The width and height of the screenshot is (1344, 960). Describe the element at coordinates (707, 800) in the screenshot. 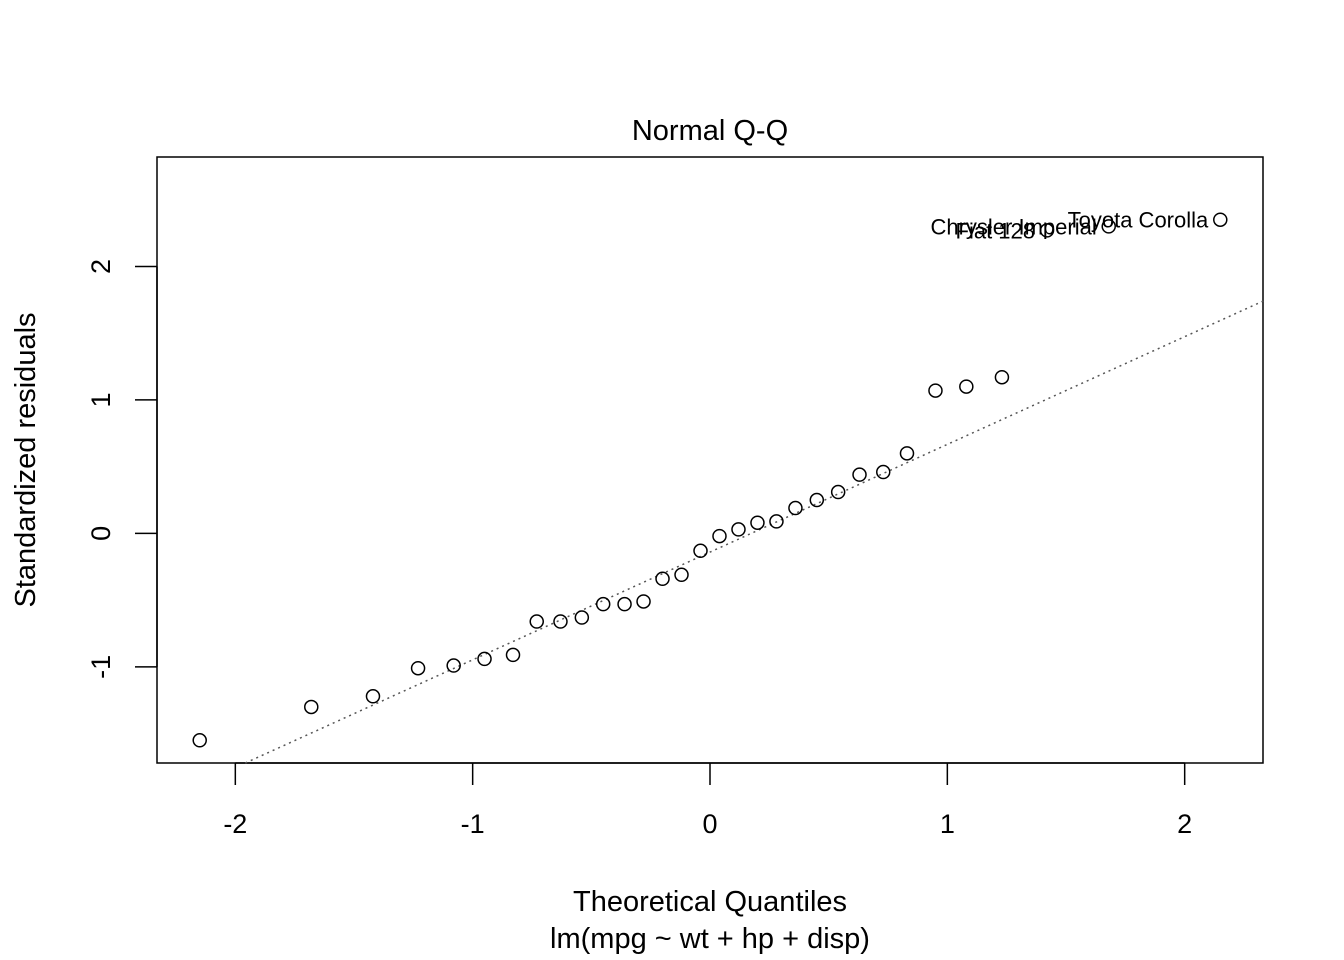

I see `x-axis: -2 -1 0 1 2` at that location.